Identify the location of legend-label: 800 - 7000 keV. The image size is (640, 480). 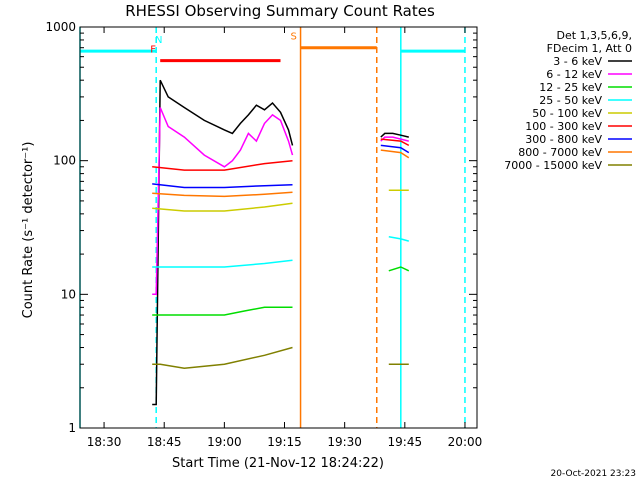
(560, 152).